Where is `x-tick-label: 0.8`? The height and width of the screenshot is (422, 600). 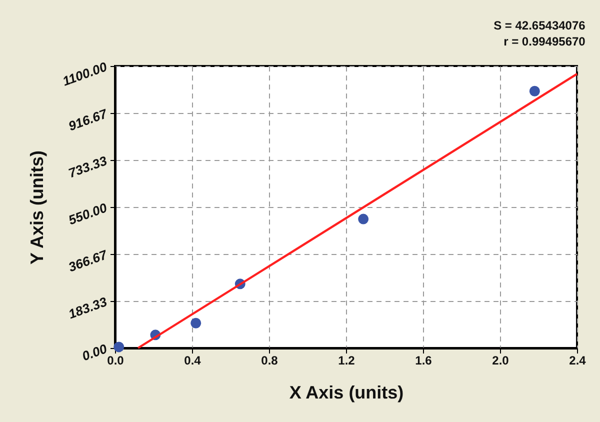 x-tick-label: 0.8 is located at coordinates (269, 361).